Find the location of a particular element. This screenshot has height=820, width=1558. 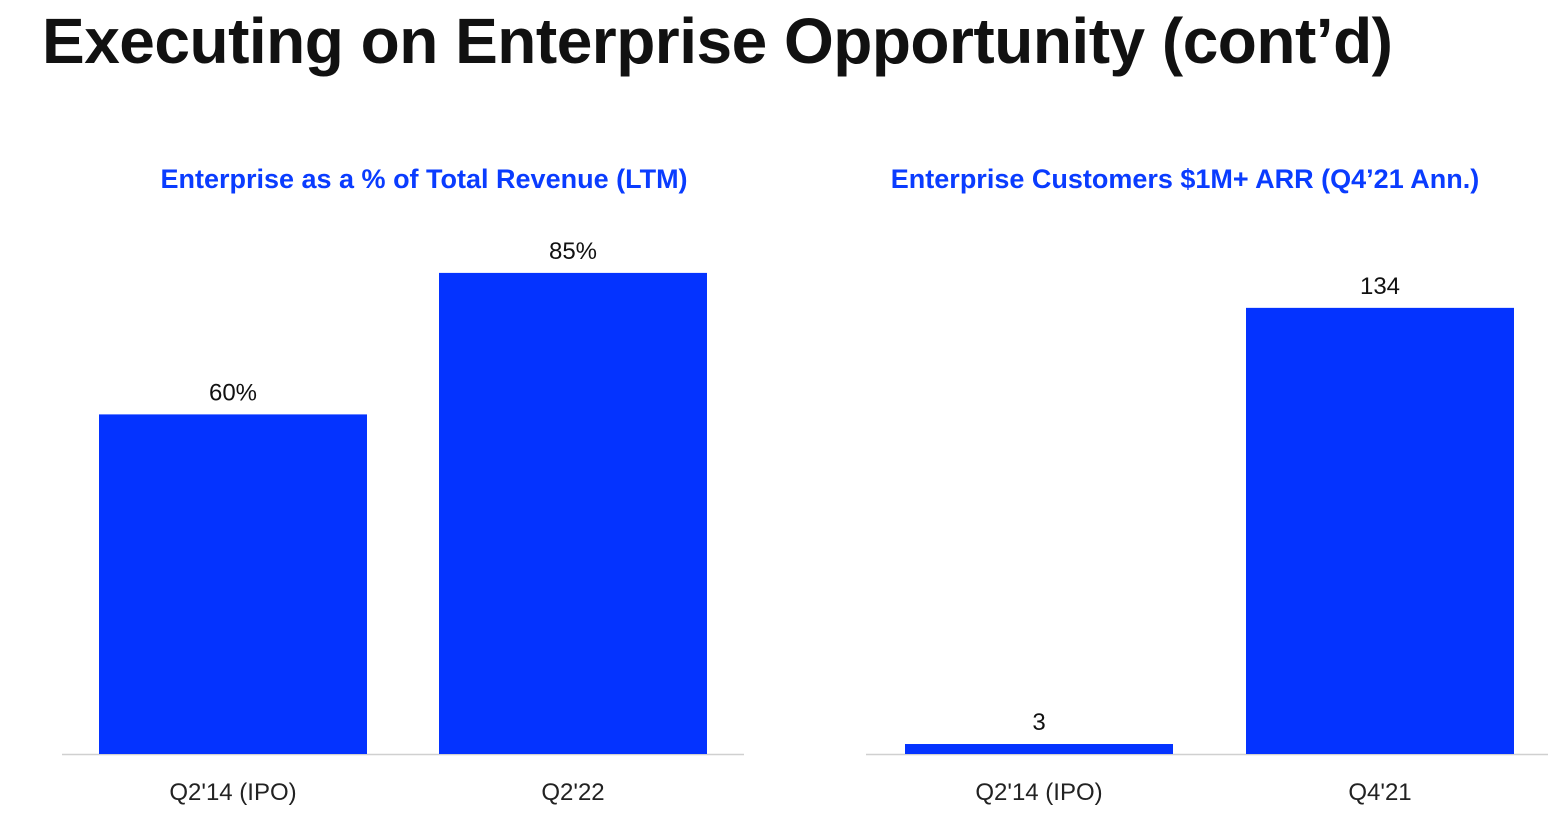

million-arr-category-label-2: Q4'21 is located at coordinates (1379, 792).